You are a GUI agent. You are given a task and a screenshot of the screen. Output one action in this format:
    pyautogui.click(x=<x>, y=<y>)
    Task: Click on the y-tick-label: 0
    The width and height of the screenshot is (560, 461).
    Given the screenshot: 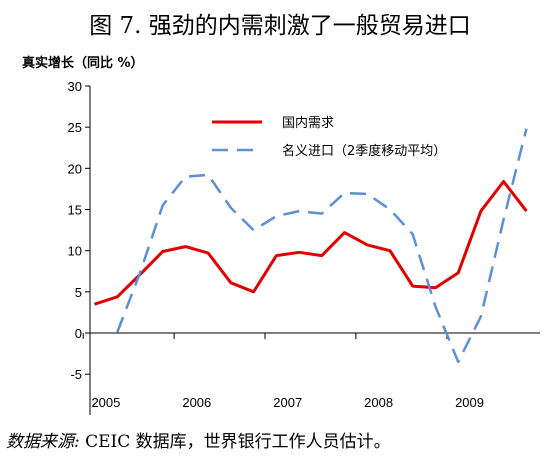 What is the action you would take?
    pyautogui.click(x=78, y=333)
    